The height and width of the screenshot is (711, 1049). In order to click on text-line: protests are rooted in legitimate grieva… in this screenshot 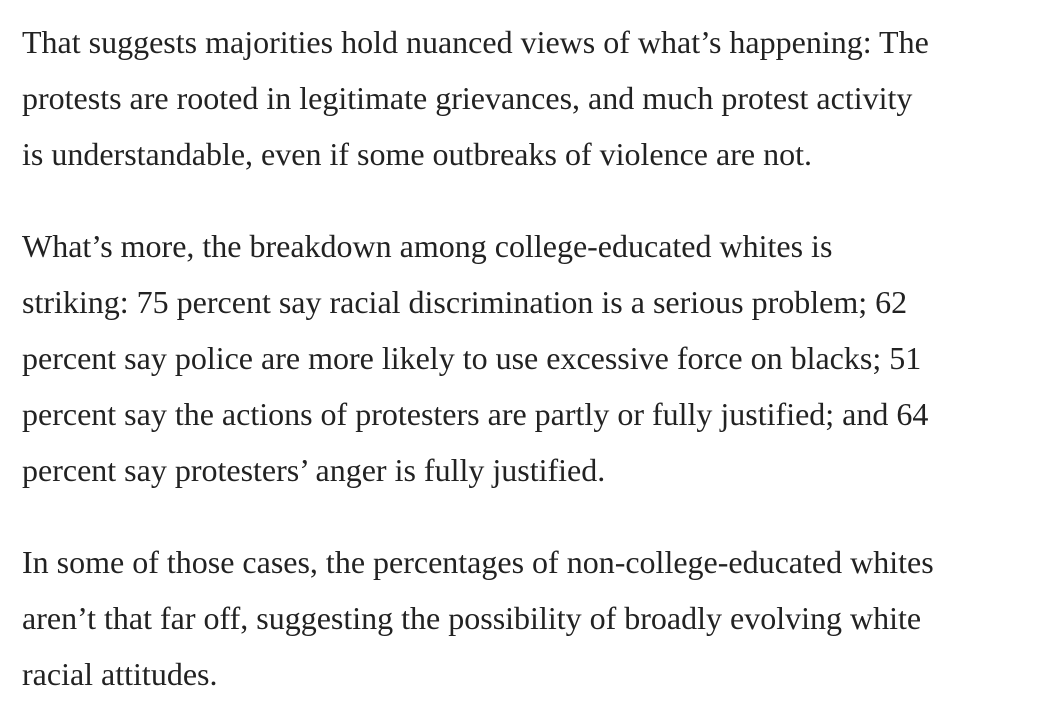, I will do `click(467, 98)`.